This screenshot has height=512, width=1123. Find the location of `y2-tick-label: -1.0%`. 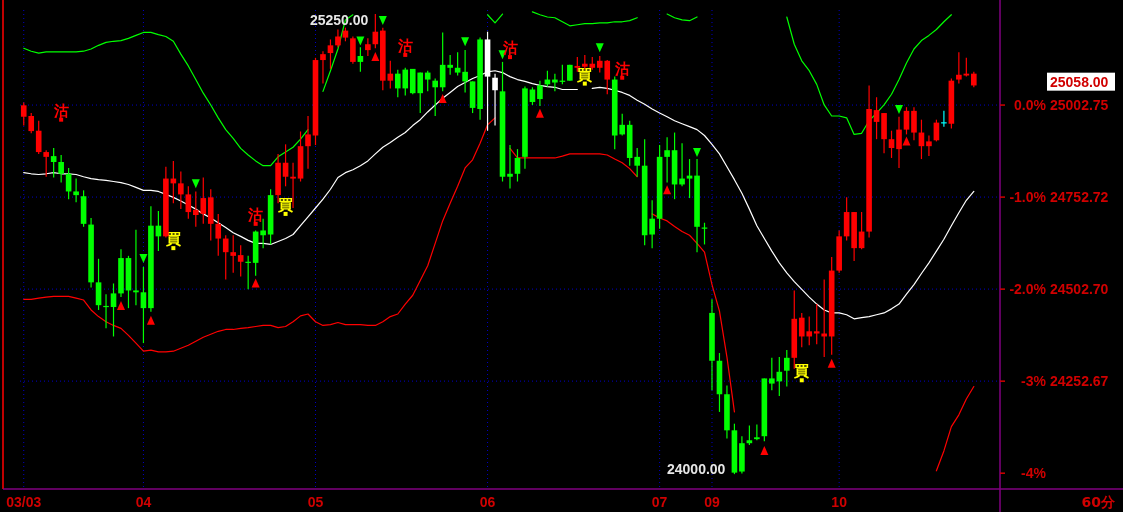

y2-tick-label: -1.0% is located at coordinates (1028, 197).